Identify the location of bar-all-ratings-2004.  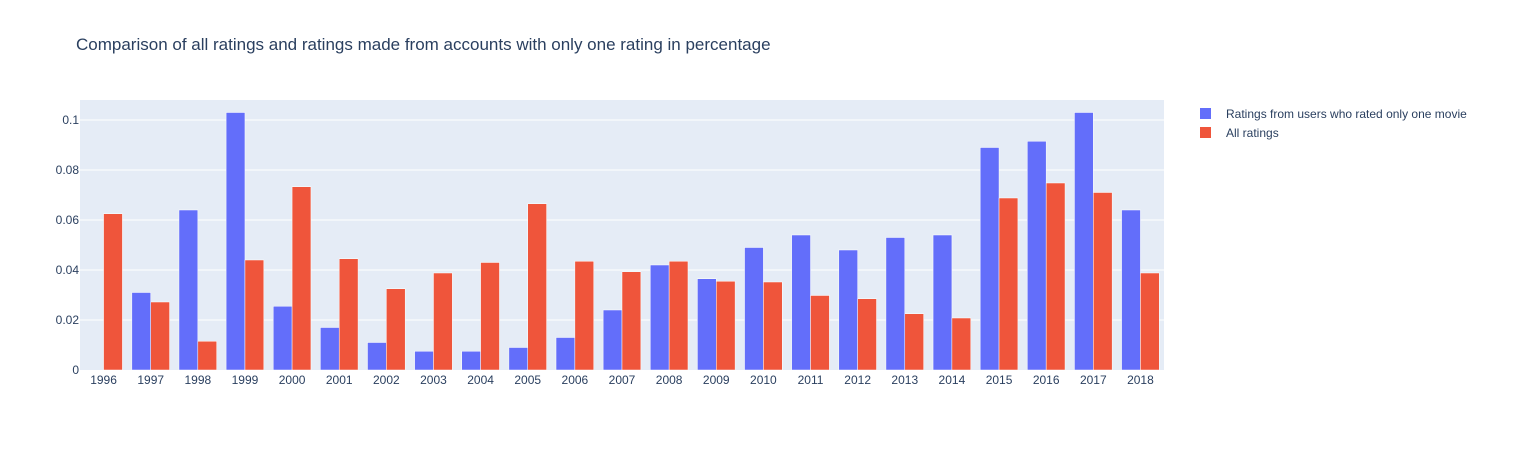
(490, 316).